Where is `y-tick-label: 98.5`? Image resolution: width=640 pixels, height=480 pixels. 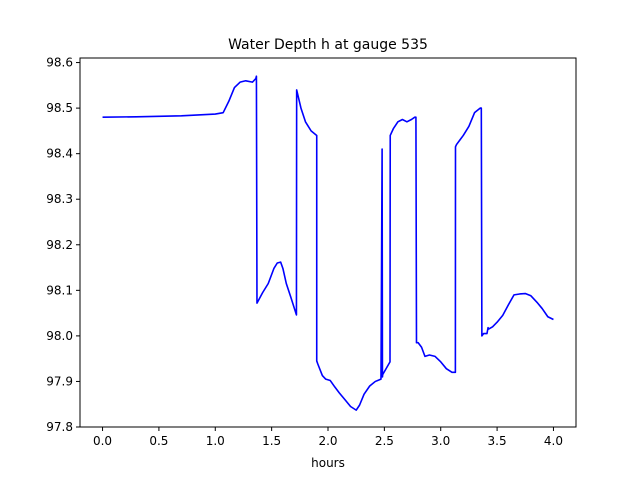 y-tick-label: 98.5 is located at coordinates (59, 108).